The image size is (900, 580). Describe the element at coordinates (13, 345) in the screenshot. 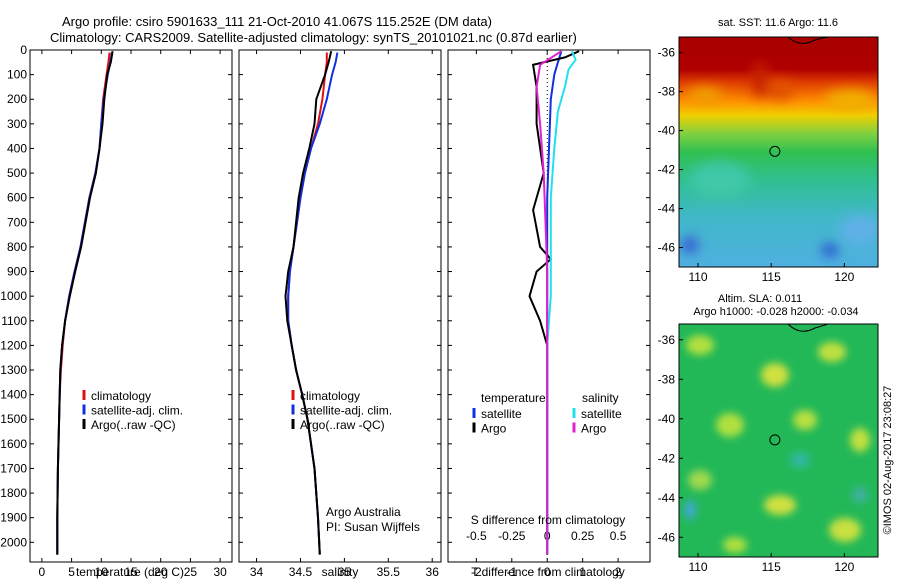

I see `depth-tick-label: 1200` at that location.